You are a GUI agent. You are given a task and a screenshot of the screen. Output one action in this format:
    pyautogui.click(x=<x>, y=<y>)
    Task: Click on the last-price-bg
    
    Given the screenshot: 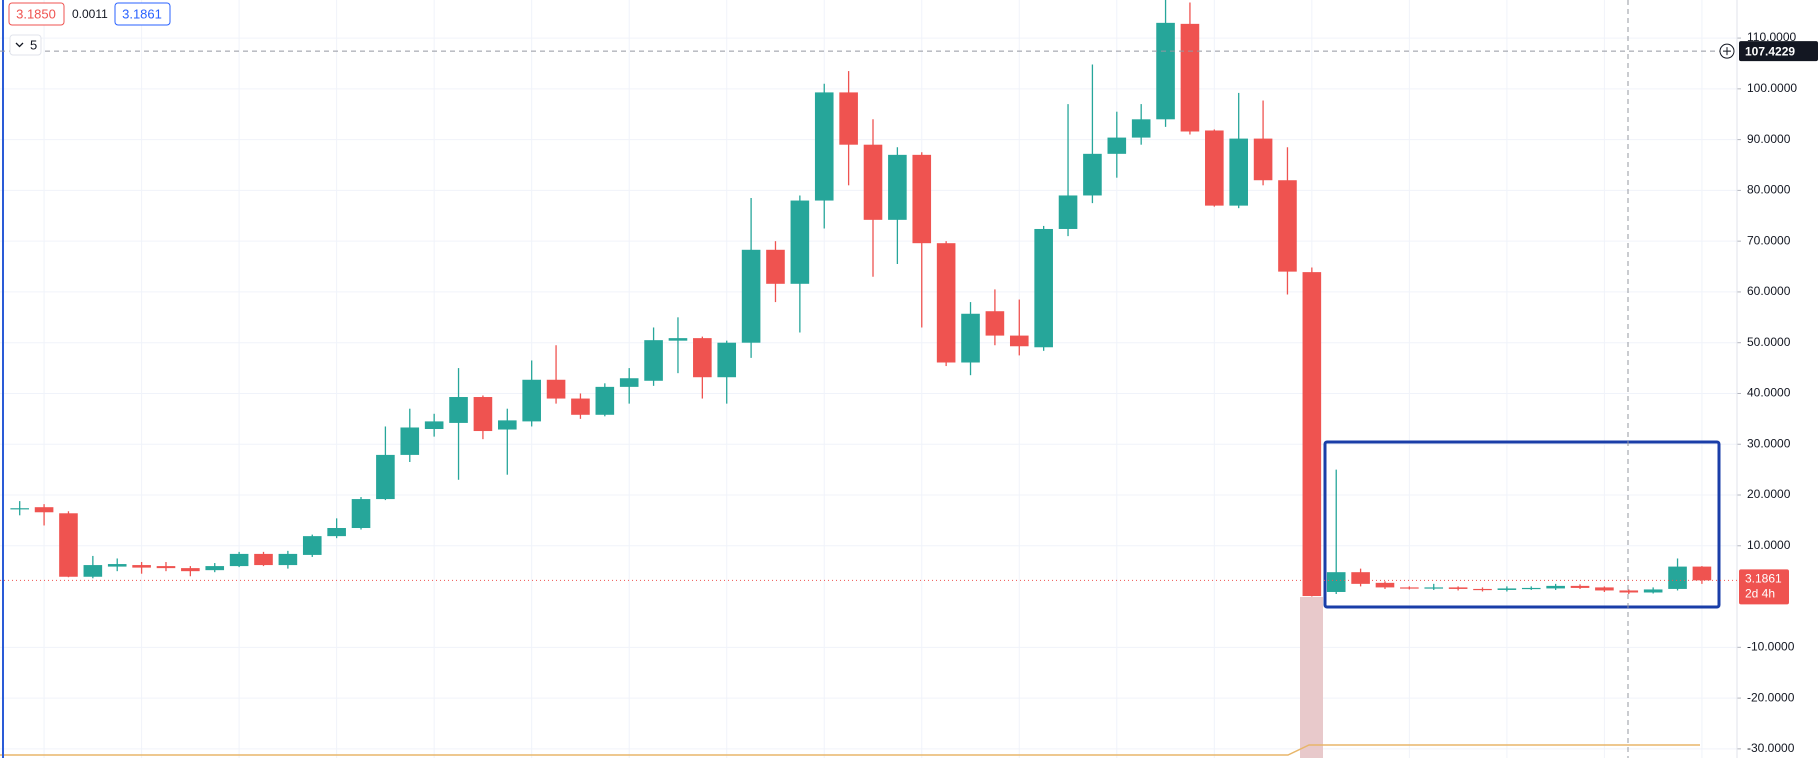 What is the action you would take?
    pyautogui.click(x=1764, y=587)
    